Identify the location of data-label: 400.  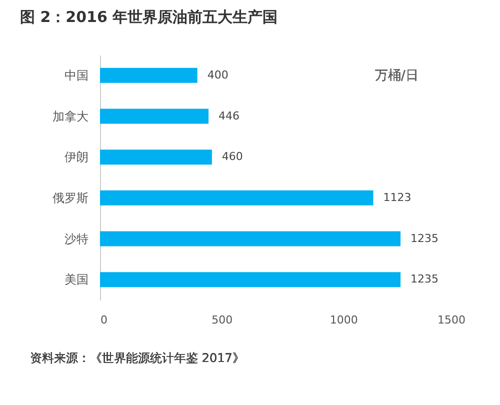
(217, 75).